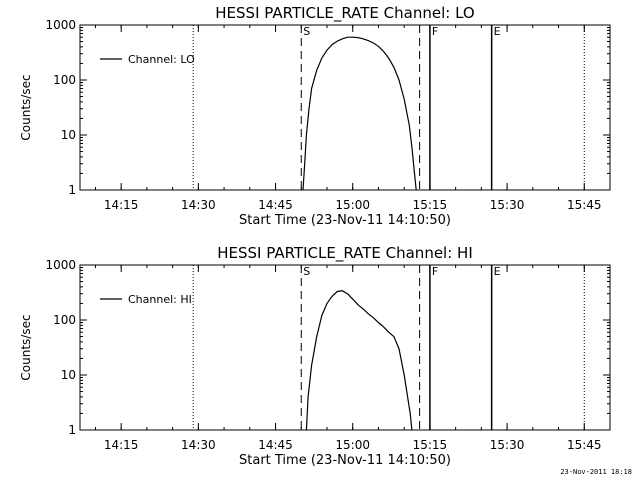 The image size is (640, 480). What do you see at coordinates (160, 299) in the screenshot?
I see `legend-label: Channel: HI` at bounding box center [160, 299].